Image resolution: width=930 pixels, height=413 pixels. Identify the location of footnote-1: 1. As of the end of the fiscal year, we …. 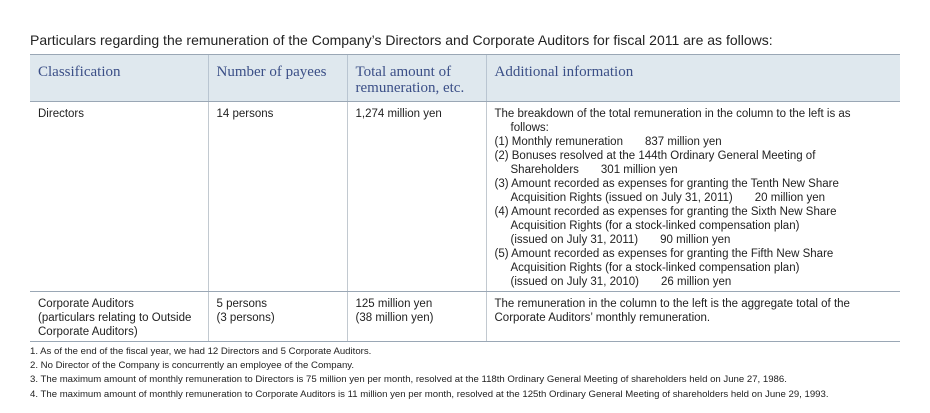
(201, 351).